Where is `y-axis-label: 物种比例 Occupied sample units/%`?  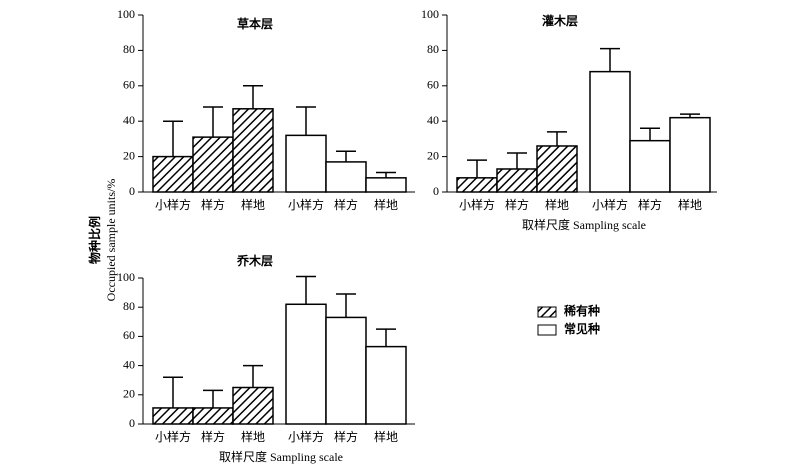 y-axis-label: 物种比例 Occupied sample units/% is located at coordinates (102, 240).